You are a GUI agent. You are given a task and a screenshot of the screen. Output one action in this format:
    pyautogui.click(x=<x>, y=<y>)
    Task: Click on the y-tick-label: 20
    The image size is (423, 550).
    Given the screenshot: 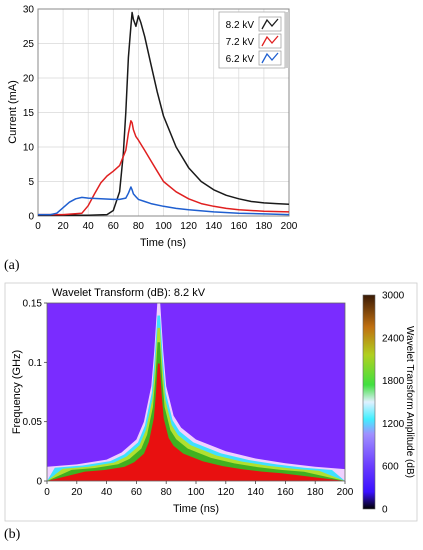 What is the action you would take?
    pyautogui.click(x=29, y=79)
    